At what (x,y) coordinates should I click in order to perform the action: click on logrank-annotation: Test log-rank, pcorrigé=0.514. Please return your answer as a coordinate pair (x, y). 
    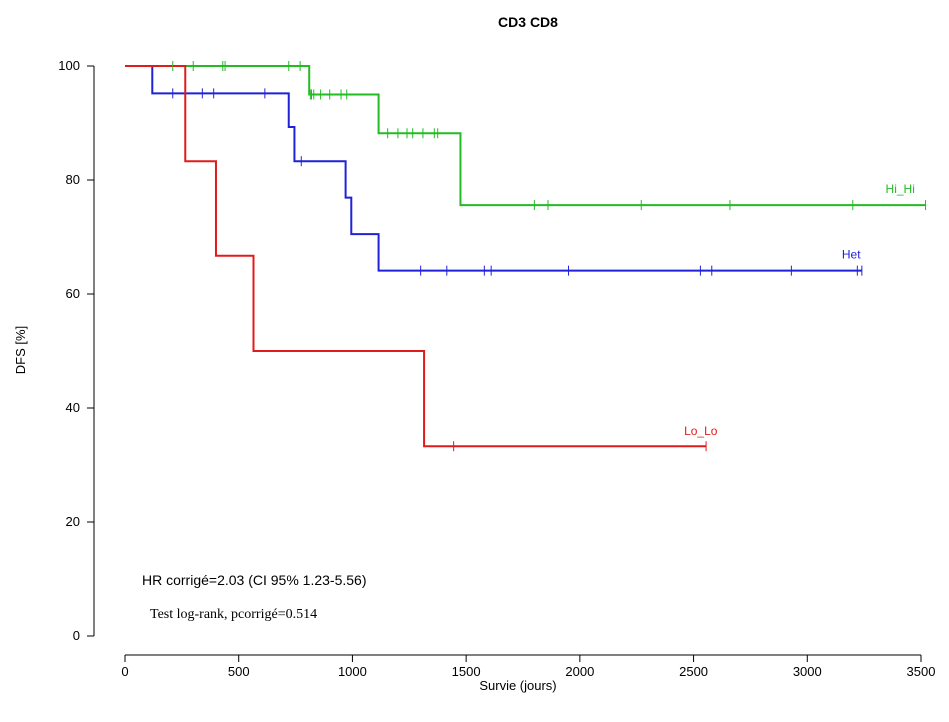
    Looking at the image, I should click on (233, 614).